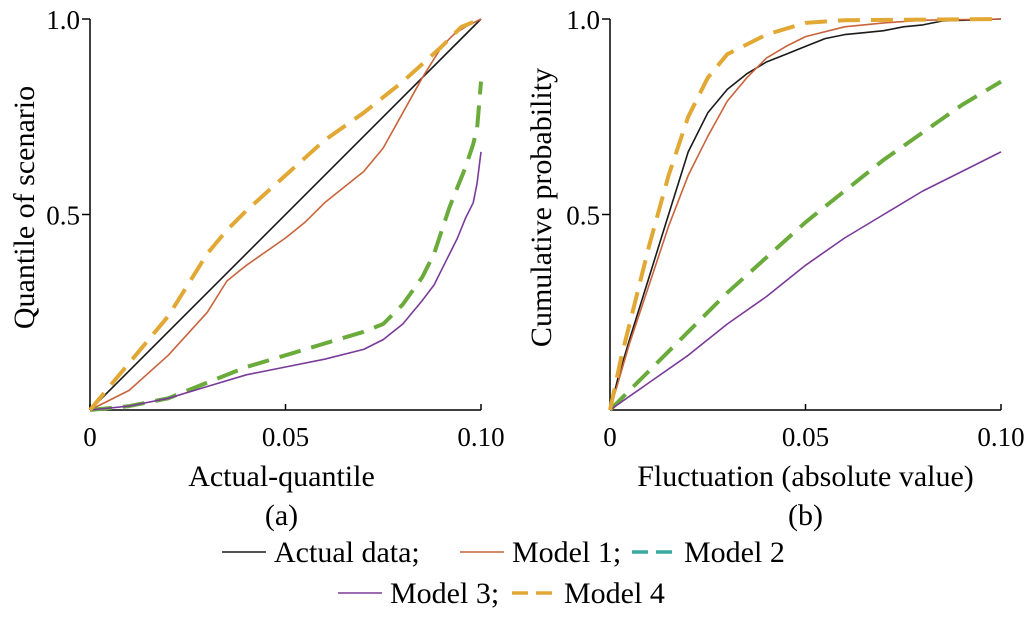 This screenshot has width=1032, height=621. I want to click on x-axis-label: Actual-quantile, so click(281, 476).